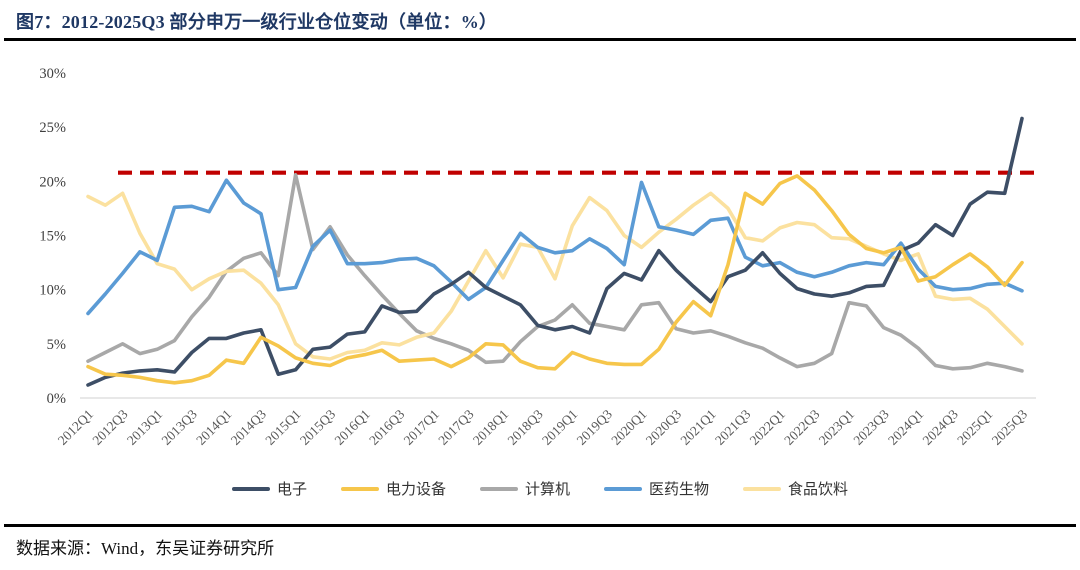 Image resolution: width=1080 pixels, height=570 pixels. I want to click on x-tick-label: 2015Q3, so click(318, 427).